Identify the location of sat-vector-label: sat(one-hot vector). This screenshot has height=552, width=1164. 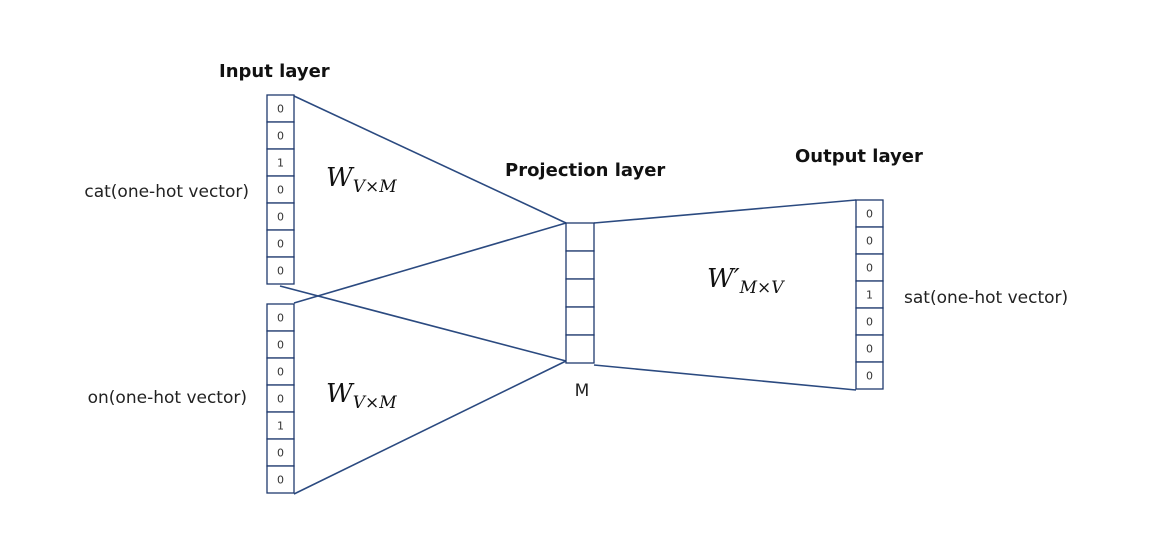
(986, 298).